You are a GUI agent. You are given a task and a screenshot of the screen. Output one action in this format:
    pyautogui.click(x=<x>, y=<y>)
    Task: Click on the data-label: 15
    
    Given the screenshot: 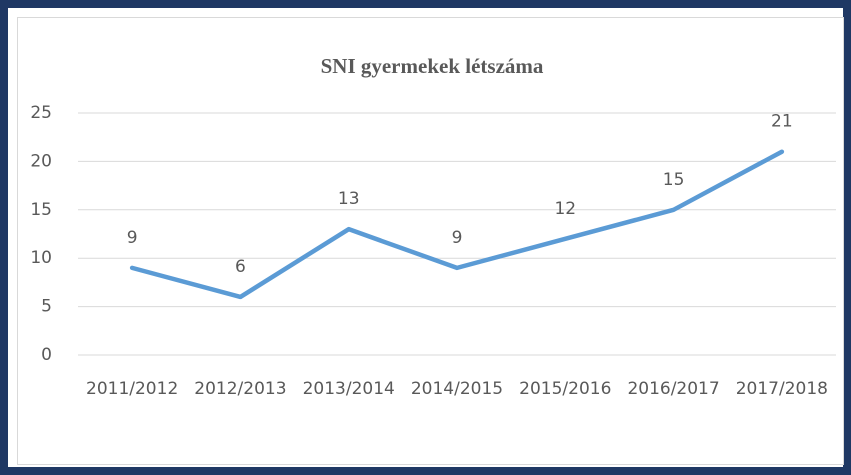 What is the action you would take?
    pyautogui.click(x=674, y=180)
    